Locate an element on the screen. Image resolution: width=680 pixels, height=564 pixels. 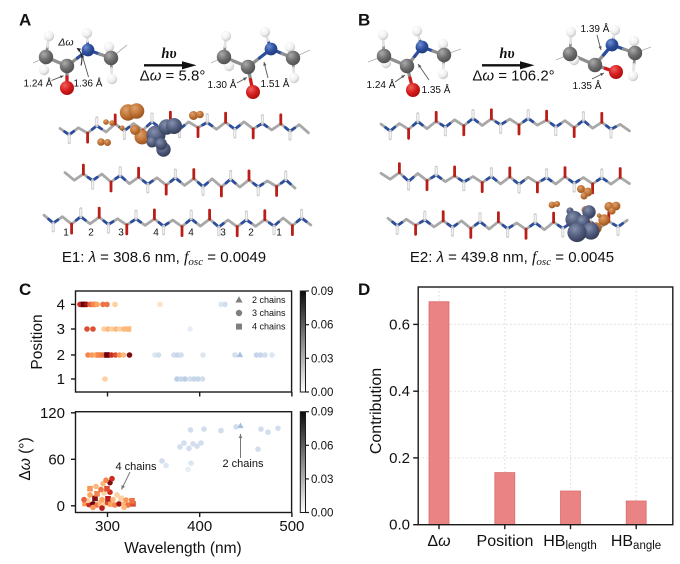
svg-text: 1.51 Å is located at coordinates (275, 83).